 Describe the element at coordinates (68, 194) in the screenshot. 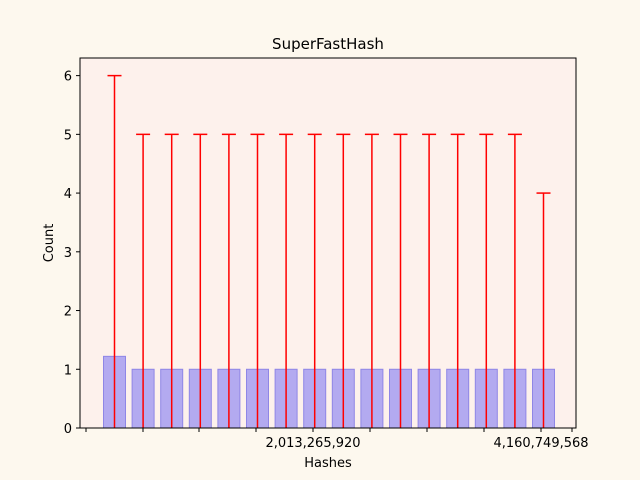

I see `y-tick-label-4: 4` at that location.